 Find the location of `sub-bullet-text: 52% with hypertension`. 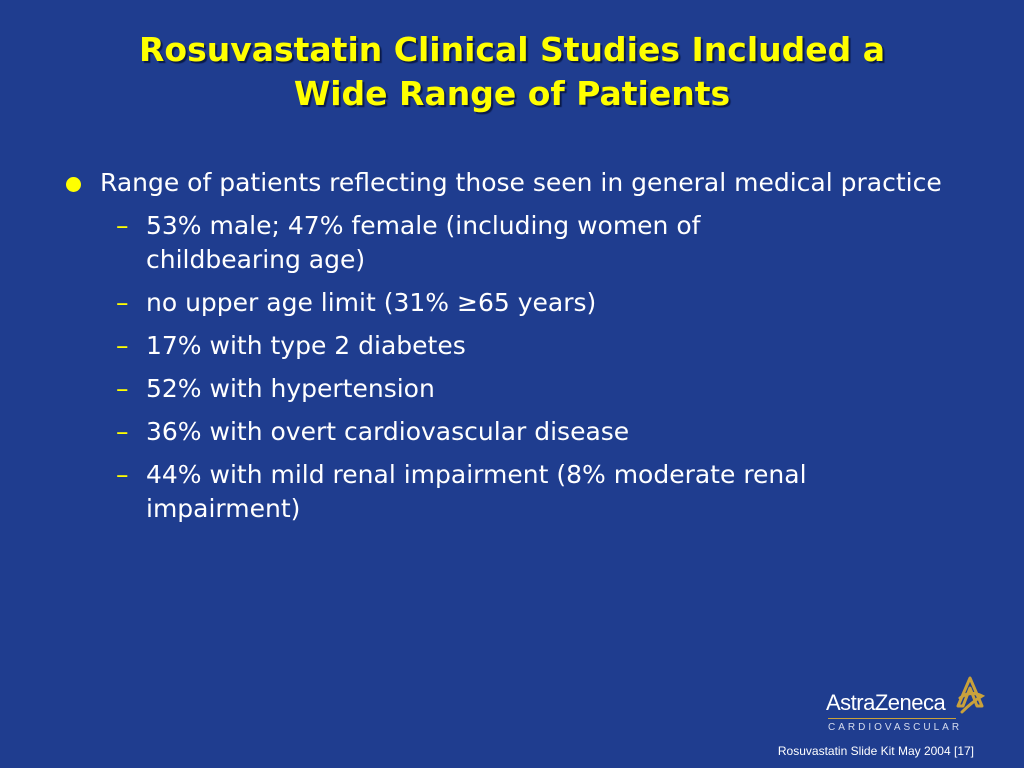

sub-bullet-text: 52% with hypertension is located at coordinates (290, 388).